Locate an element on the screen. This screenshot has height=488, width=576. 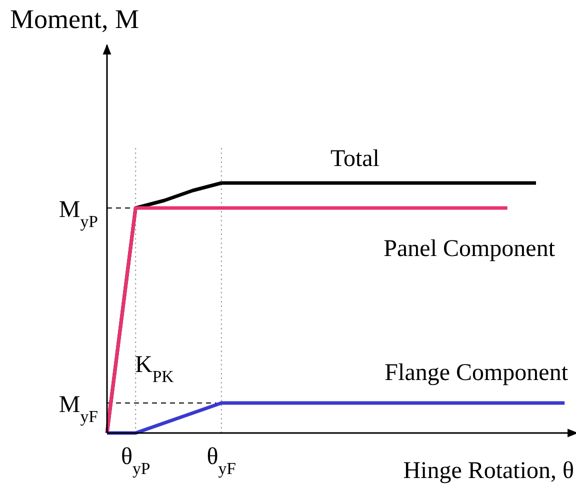
x-axis-title: Hinge Rotation, θ is located at coordinates (488, 471).